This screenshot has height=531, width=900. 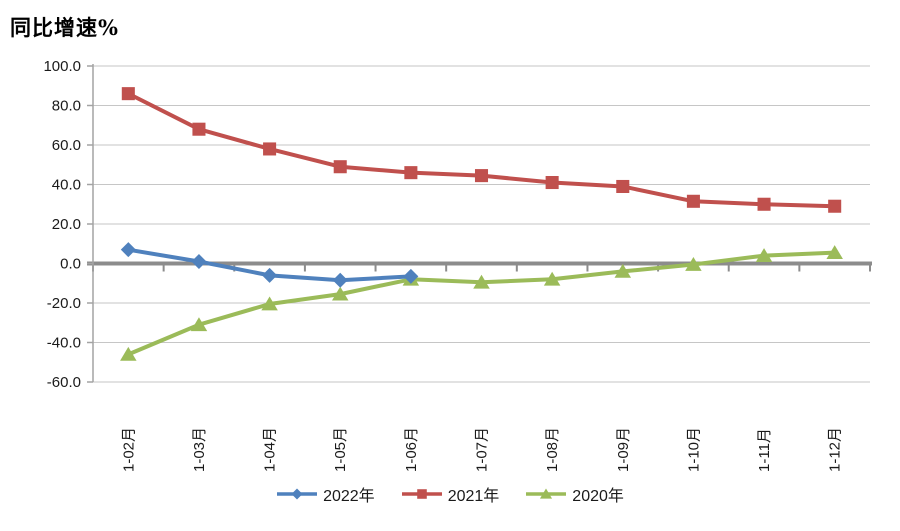 I want to click on legend-label: 2020年, so click(x=598, y=496).